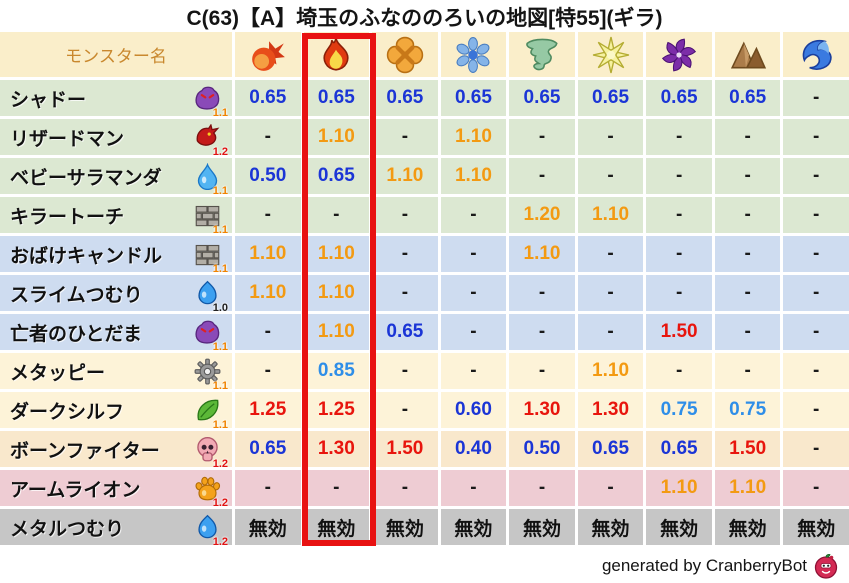 The width and height of the screenshot is (849, 583). What do you see at coordinates (76, 295) in the screenshot?
I see `monster-name: スライムつむり` at bounding box center [76, 295].